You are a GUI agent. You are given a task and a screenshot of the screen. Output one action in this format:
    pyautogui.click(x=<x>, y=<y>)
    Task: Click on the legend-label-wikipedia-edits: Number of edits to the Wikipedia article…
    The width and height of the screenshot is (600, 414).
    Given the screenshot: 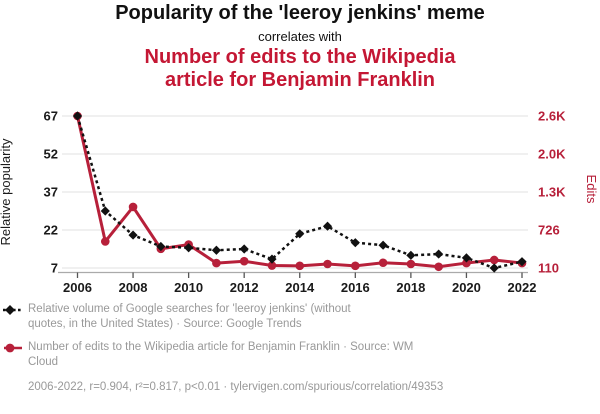 What is the action you would take?
    pyautogui.click(x=221, y=354)
    